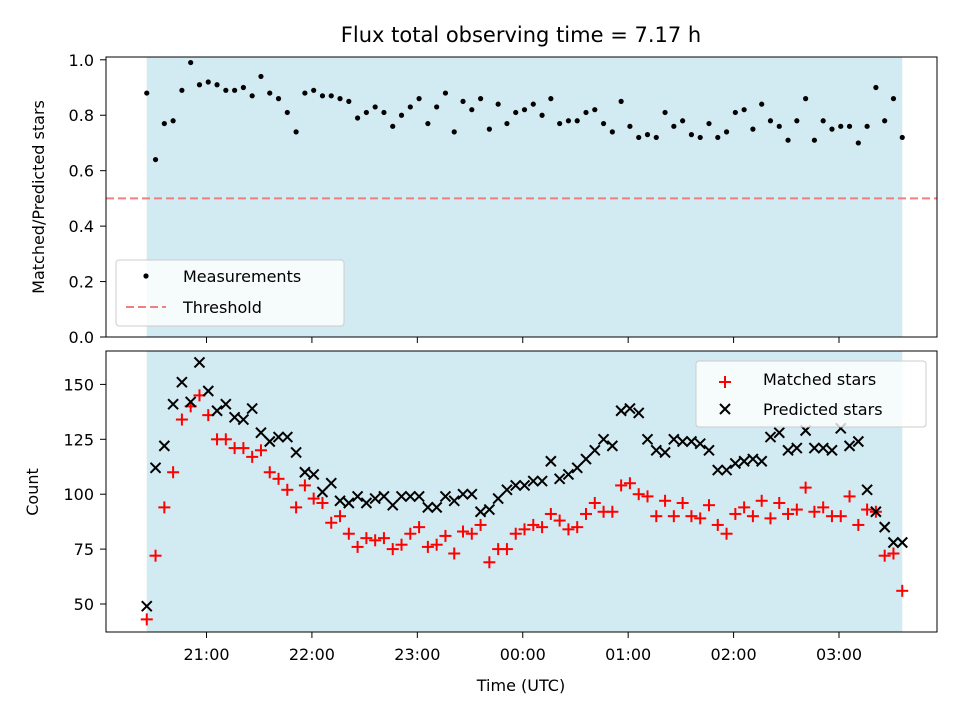  What do you see at coordinates (811, 394) in the screenshot?
I see `count-legend: Matched stars Predicted stars` at bounding box center [811, 394].